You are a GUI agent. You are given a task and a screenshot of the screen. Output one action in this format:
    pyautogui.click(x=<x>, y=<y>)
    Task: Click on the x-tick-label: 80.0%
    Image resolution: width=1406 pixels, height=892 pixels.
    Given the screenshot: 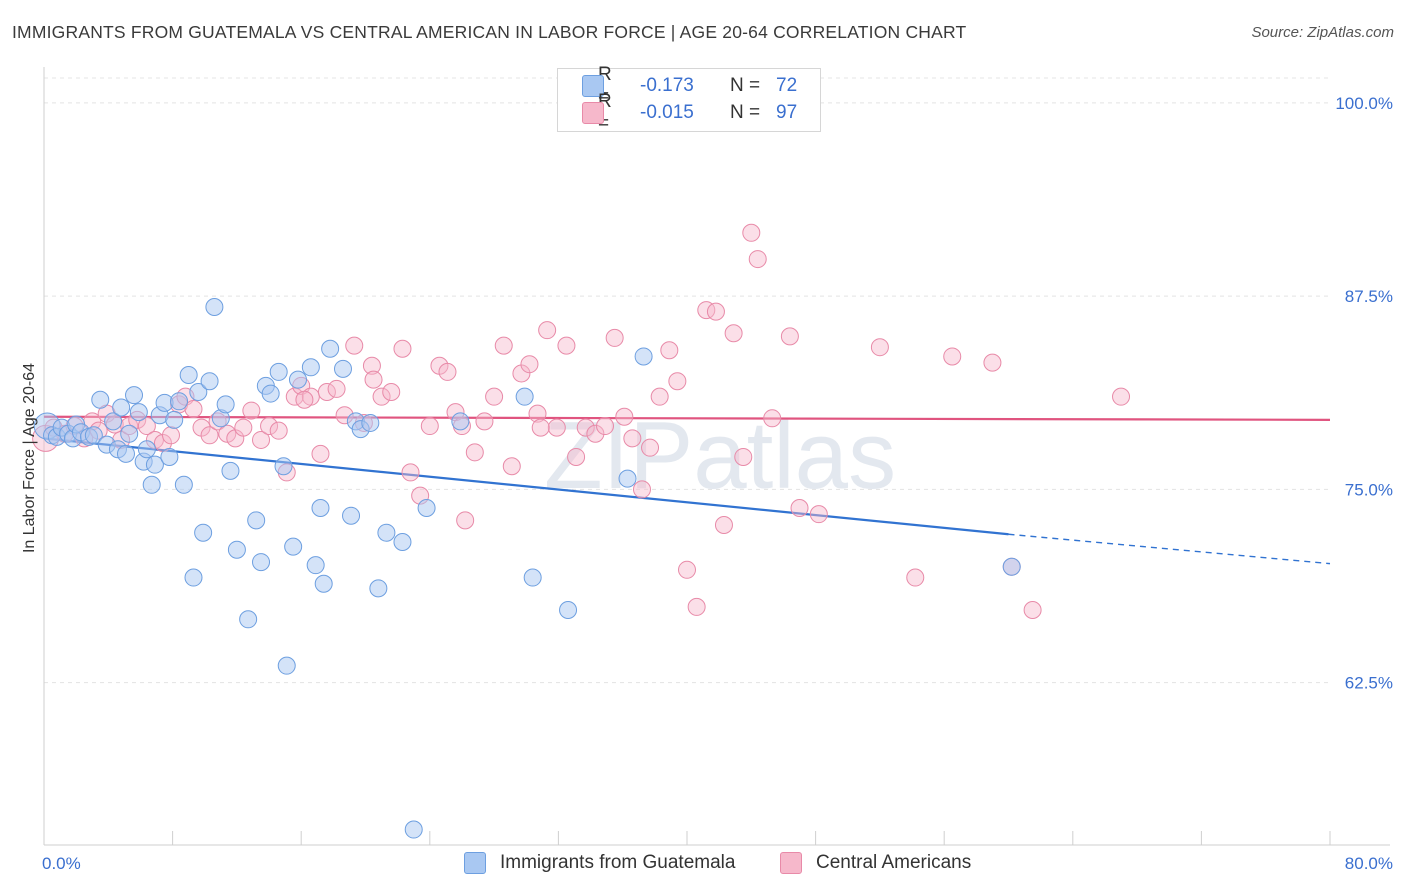 What is the action you would take?
    pyautogui.click(x=1369, y=863)
    